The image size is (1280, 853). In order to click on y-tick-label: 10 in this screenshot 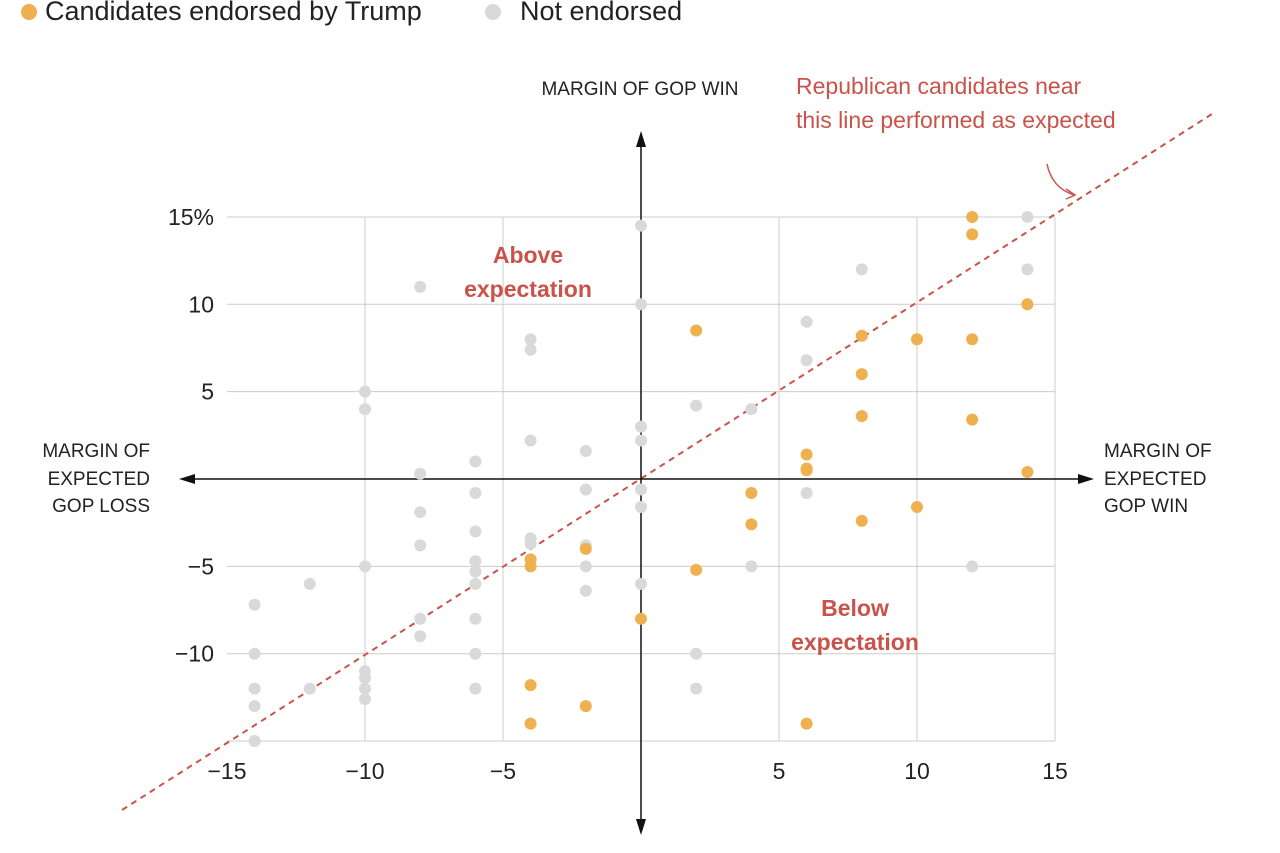, I will do `click(201, 304)`.